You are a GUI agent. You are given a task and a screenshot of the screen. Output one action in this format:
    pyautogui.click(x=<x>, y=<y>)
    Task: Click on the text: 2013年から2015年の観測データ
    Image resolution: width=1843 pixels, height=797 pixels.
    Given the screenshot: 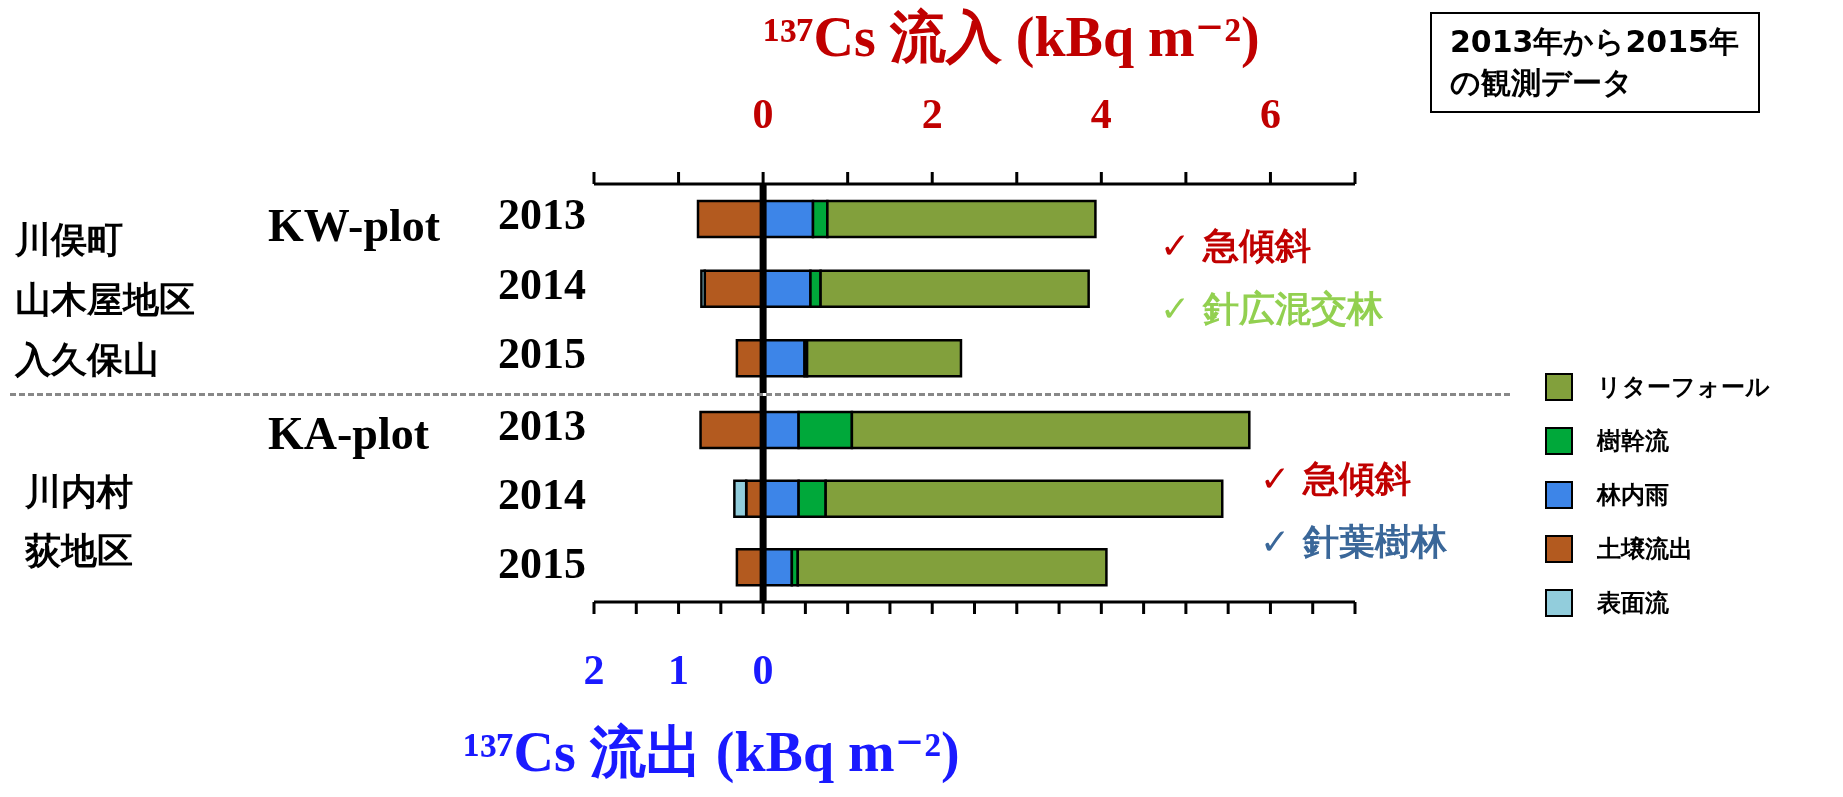 What is the action you would take?
    pyautogui.click(x=1595, y=62)
    